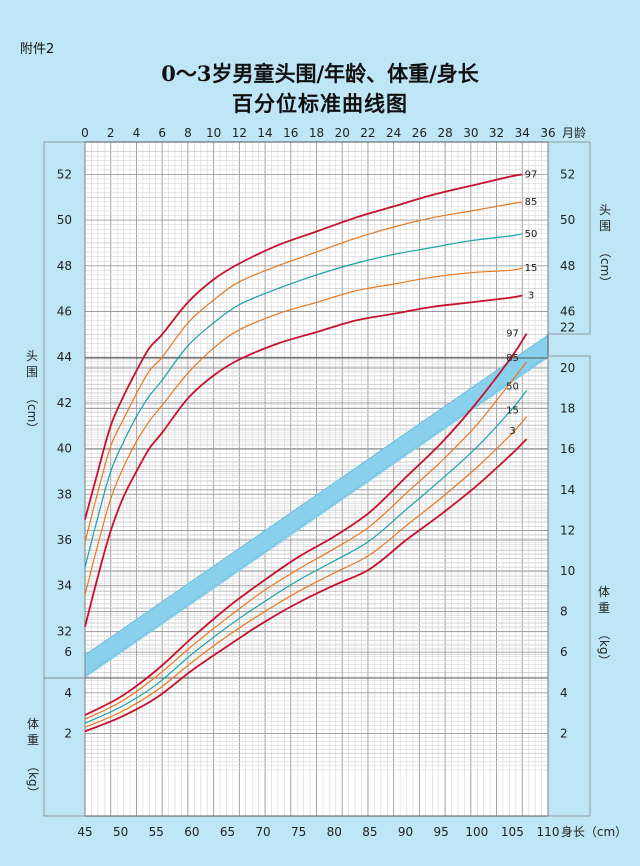 The image size is (640, 866). I want to click on weight-left-axis-title-char: 体, so click(33, 724).